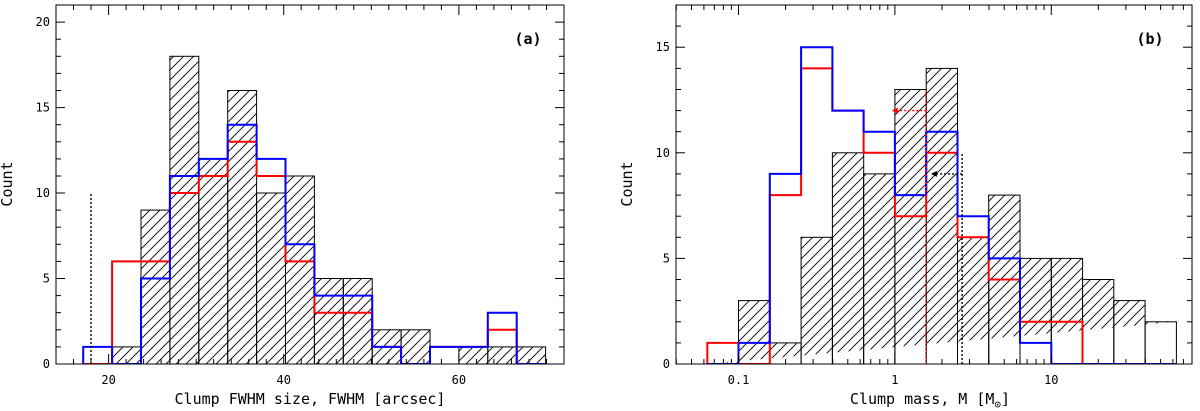 The width and height of the screenshot is (1200, 411). Describe the element at coordinates (527, 39) in the screenshot. I see `panel-label-a: (a)` at that location.